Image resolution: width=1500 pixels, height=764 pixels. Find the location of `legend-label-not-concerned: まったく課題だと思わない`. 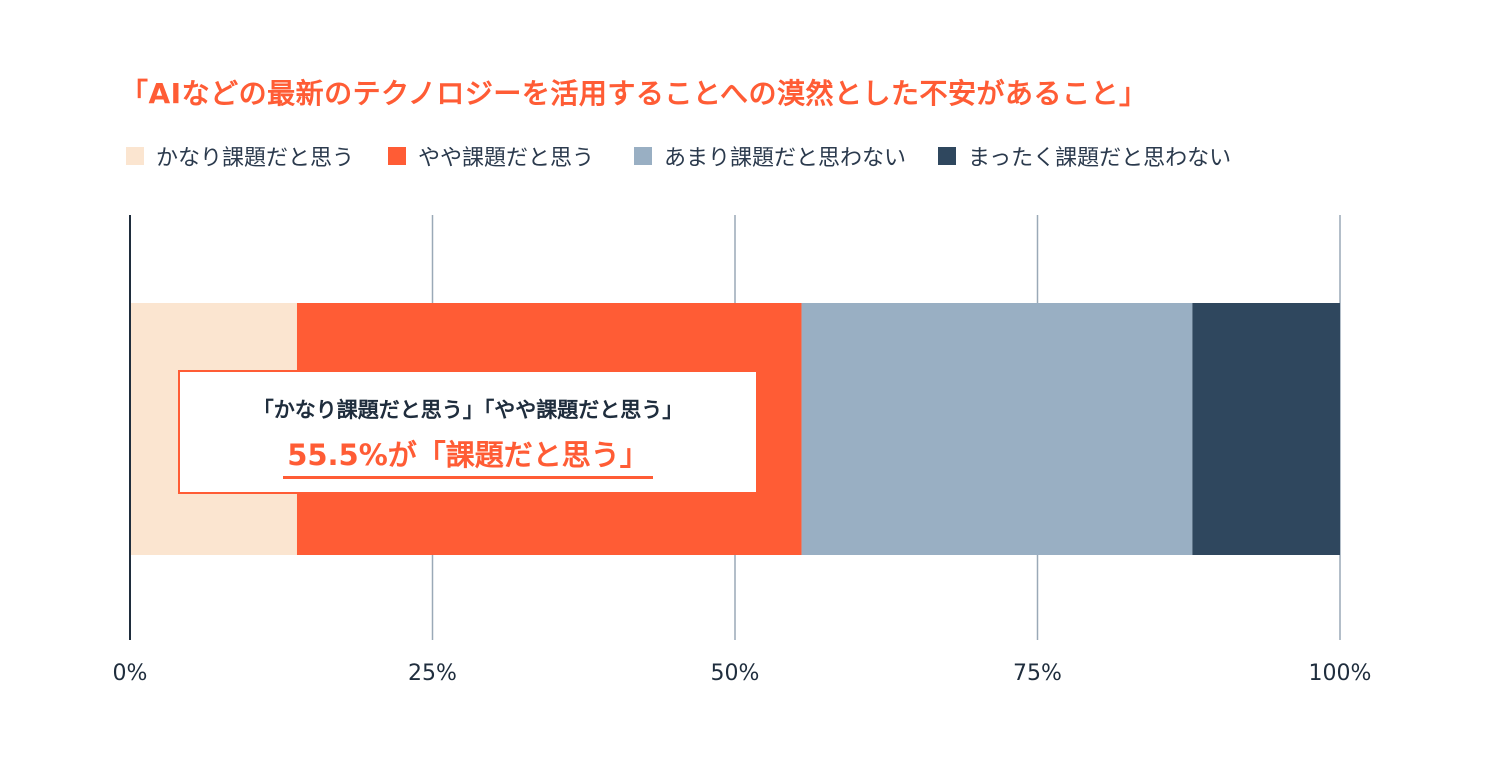

legend-label-not-concerned: まったく課題だと思わない is located at coordinates (1100, 158).